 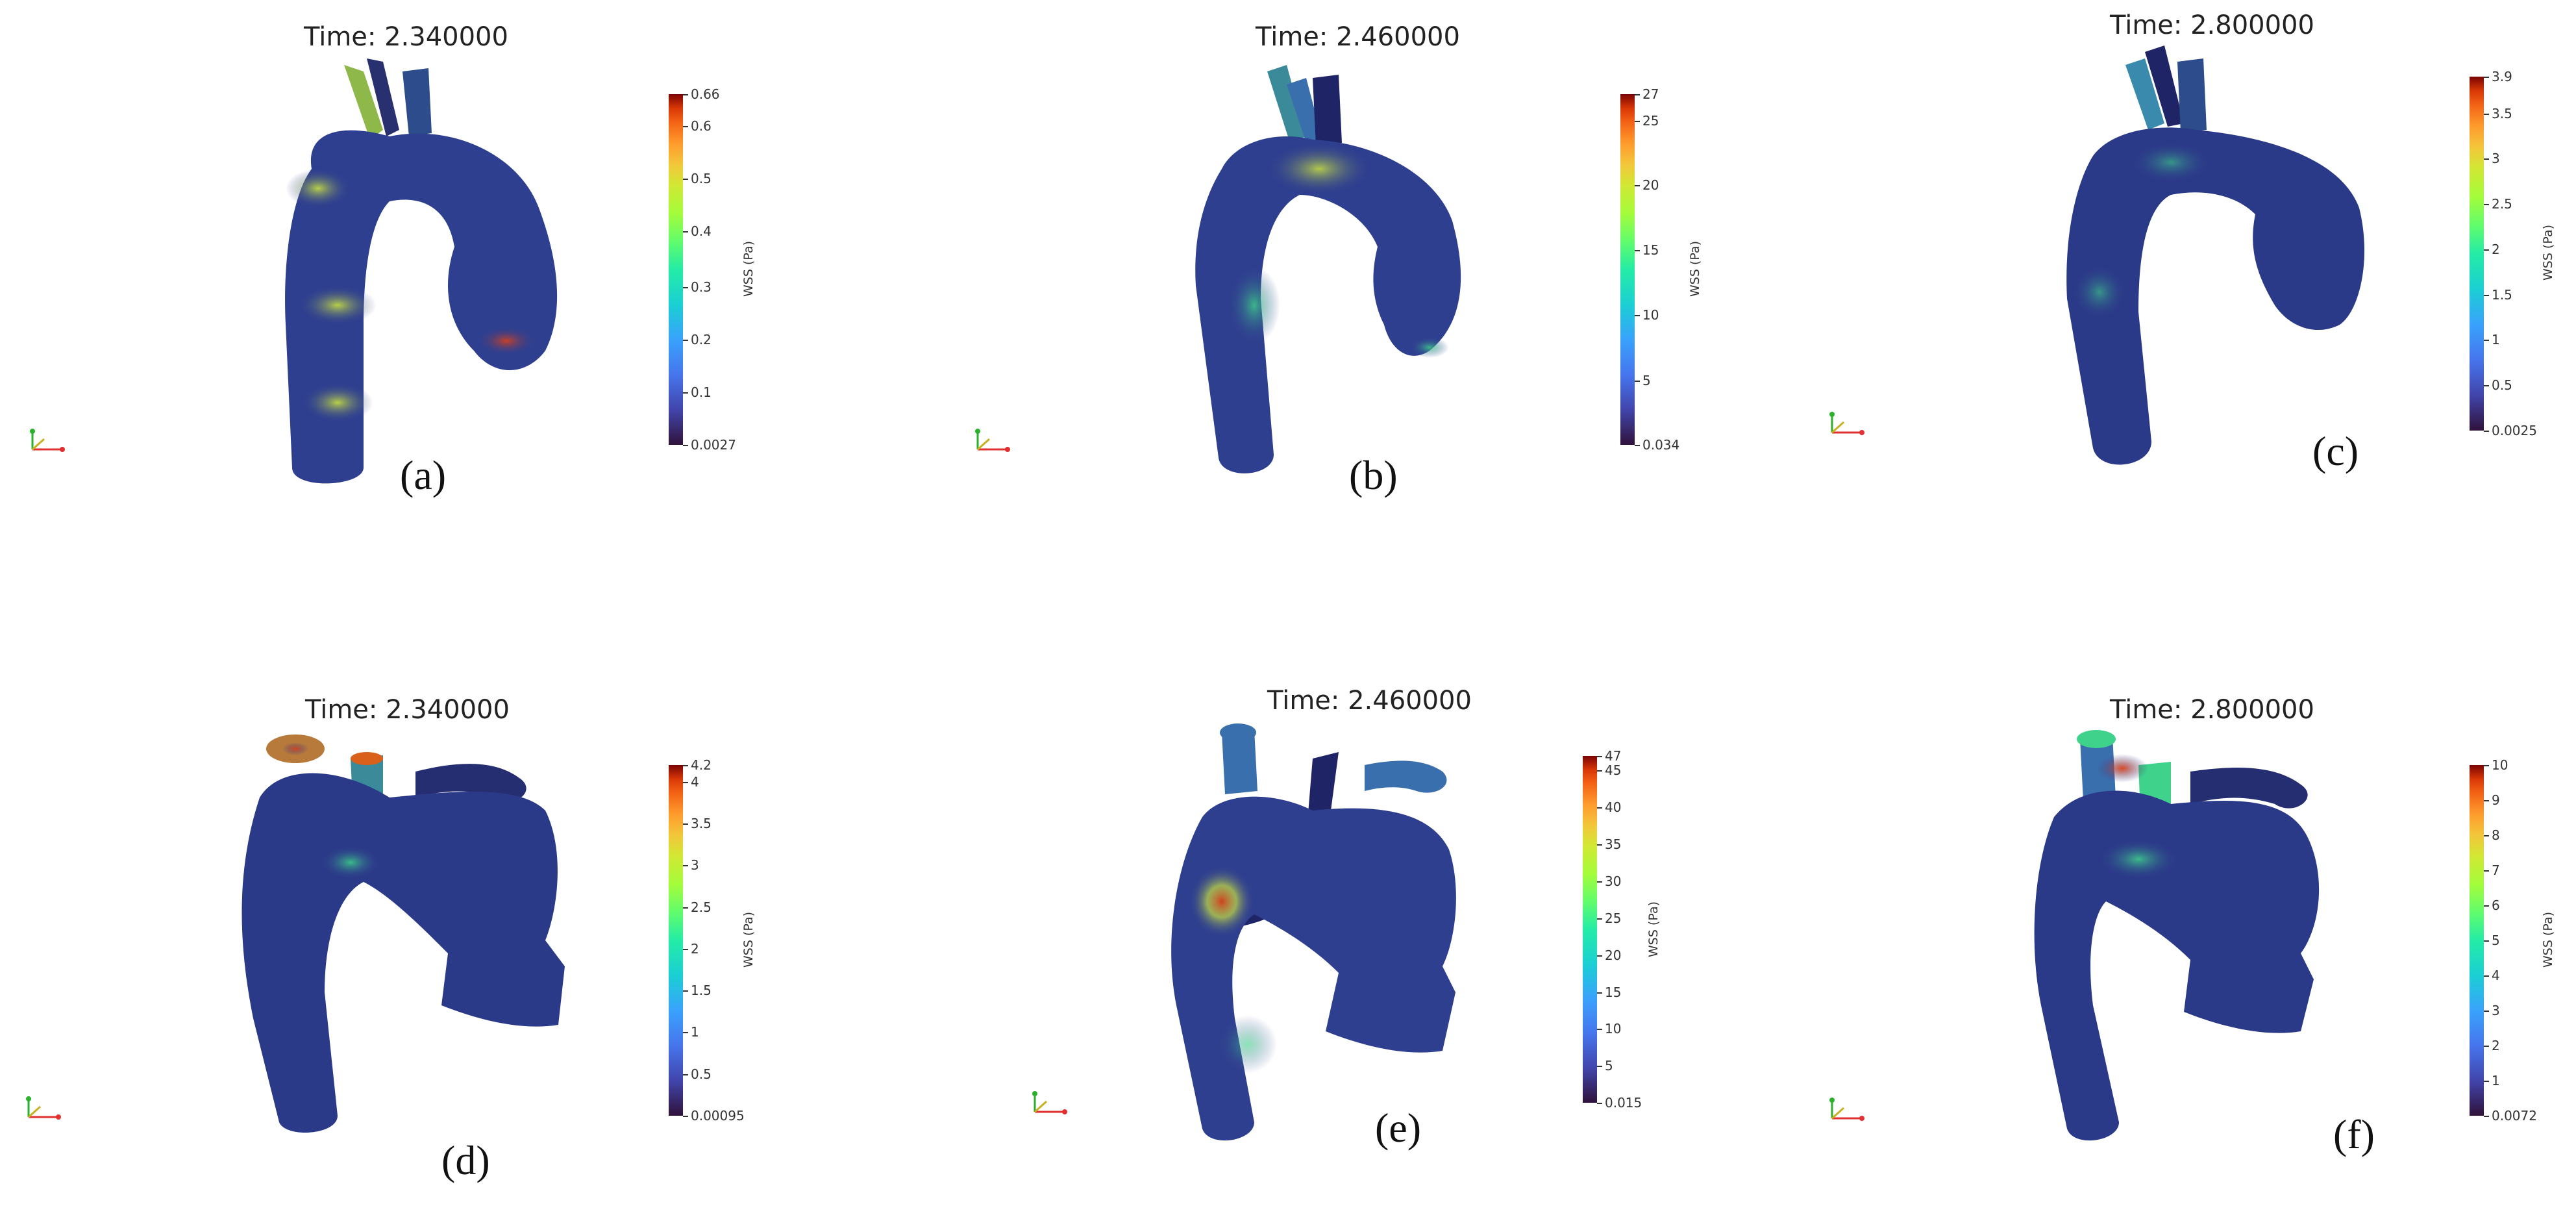 I want to click on panel-label: (d), so click(x=465, y=1160).